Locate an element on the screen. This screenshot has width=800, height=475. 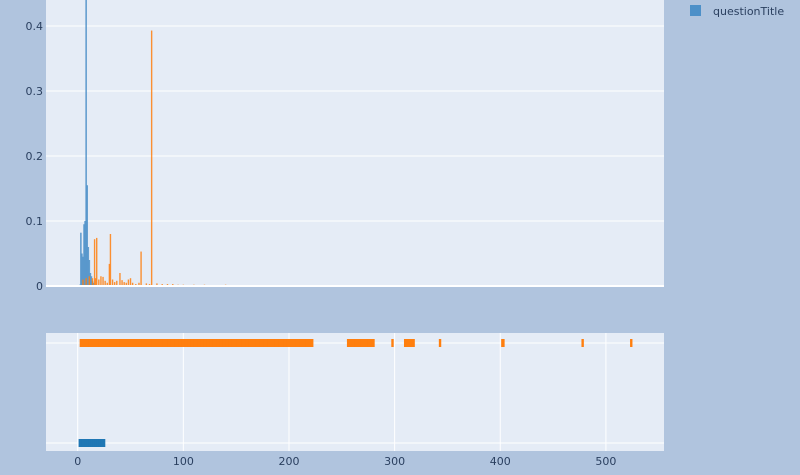
y-tick-label: 0.4 is located at coordinates (35, 26).